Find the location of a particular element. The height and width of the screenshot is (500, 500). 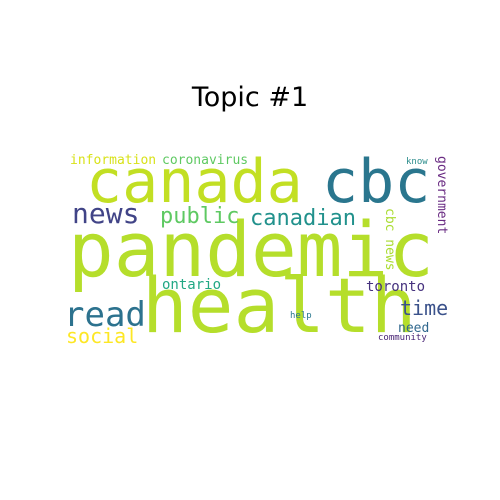

word-canada: canada is located at coordinates (194, 182).